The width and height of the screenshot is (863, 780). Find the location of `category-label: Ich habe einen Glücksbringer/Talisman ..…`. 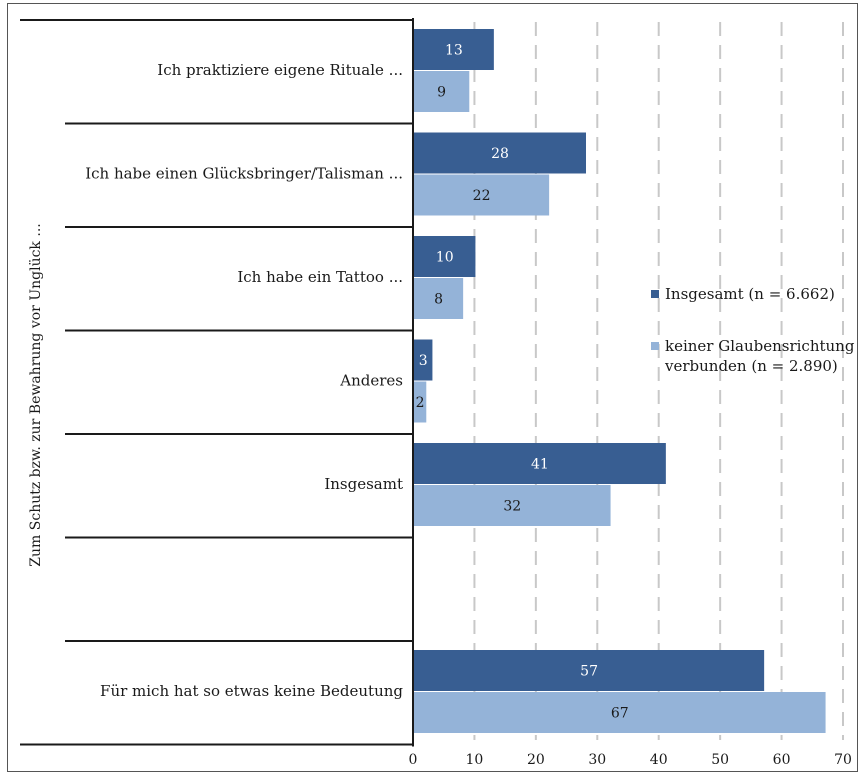

category-label: Ich habe einen Glücksbringer/Talisman ..… is located at coordinates (244, 174).